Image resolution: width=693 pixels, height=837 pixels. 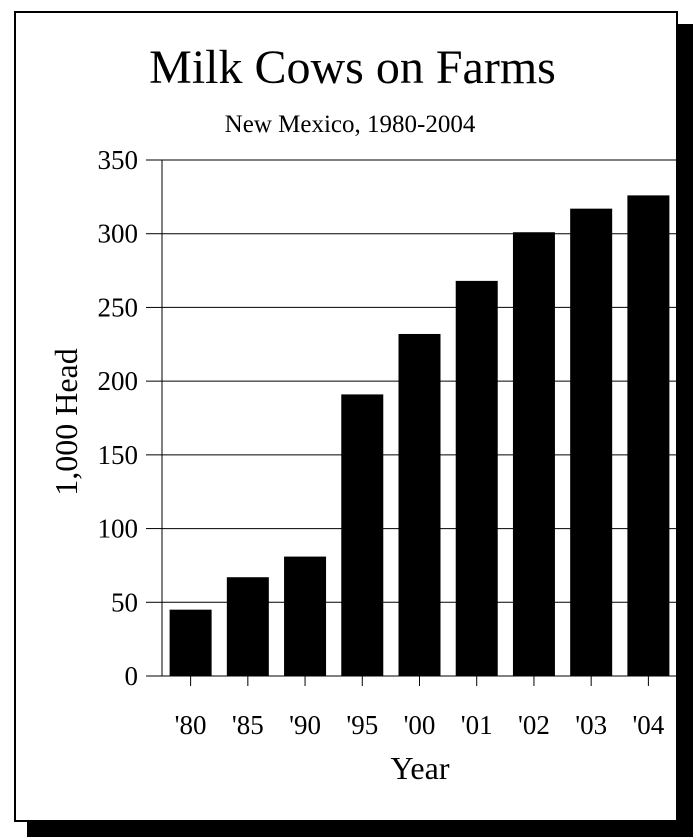 What do you see at coordinates (191, 725) in the screenshot?
I see `x-tick-label: '80` at bounding box center [191, 725].